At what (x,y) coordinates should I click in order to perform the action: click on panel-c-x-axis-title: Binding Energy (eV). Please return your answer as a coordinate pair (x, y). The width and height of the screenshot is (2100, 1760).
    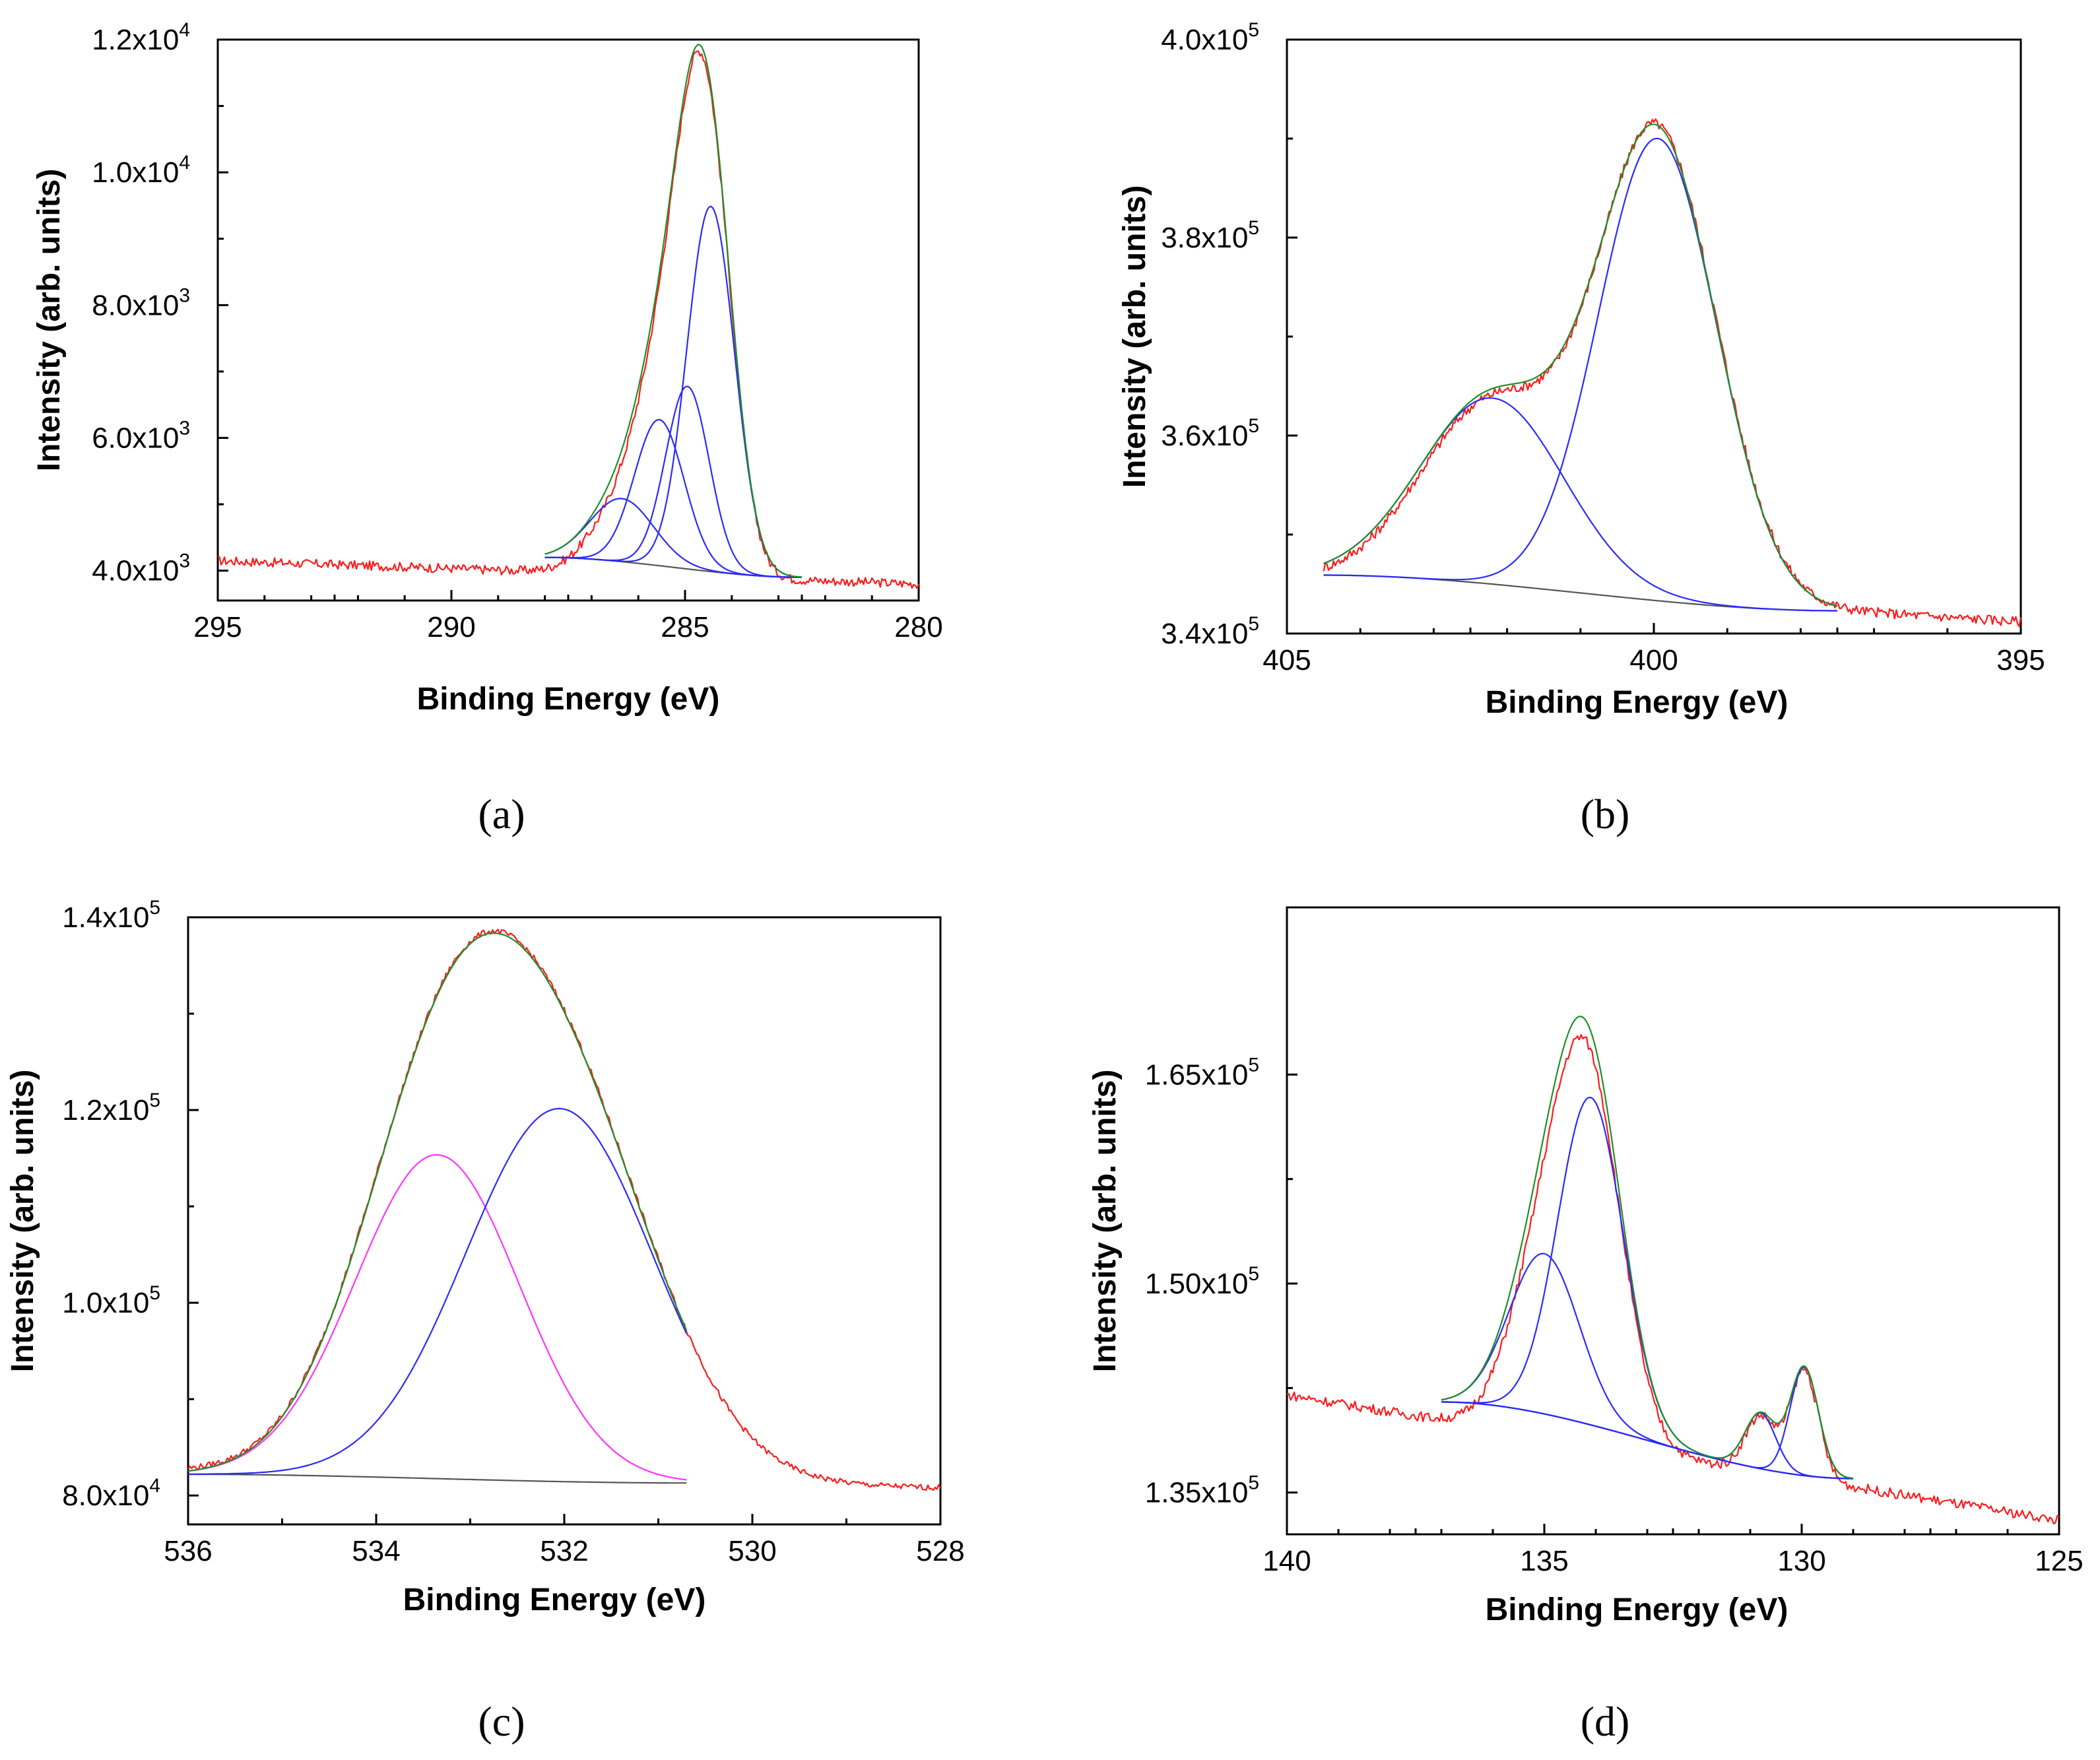
    Looking at the image, I should click on (554, 1600).